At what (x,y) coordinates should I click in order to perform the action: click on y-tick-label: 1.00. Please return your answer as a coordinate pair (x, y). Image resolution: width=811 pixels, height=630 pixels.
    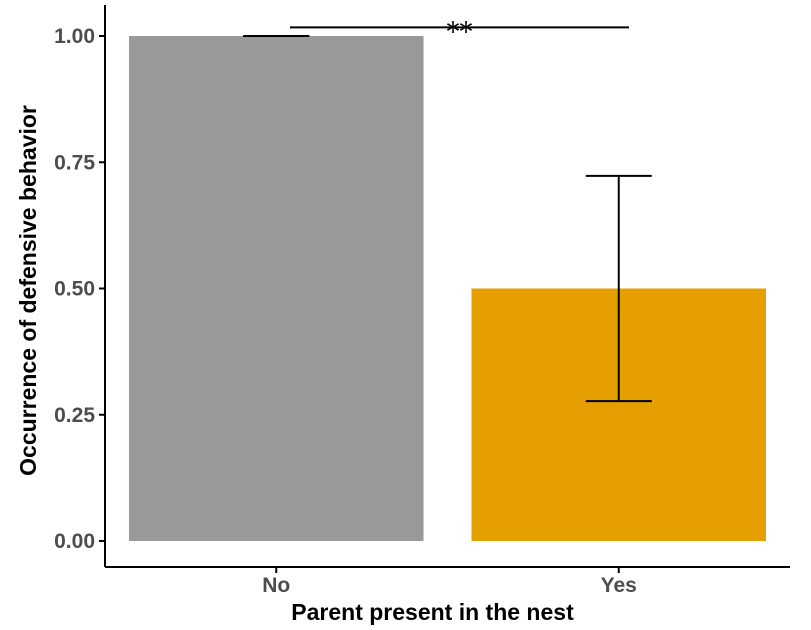
    Looking at the image, I should click on (74, 36).